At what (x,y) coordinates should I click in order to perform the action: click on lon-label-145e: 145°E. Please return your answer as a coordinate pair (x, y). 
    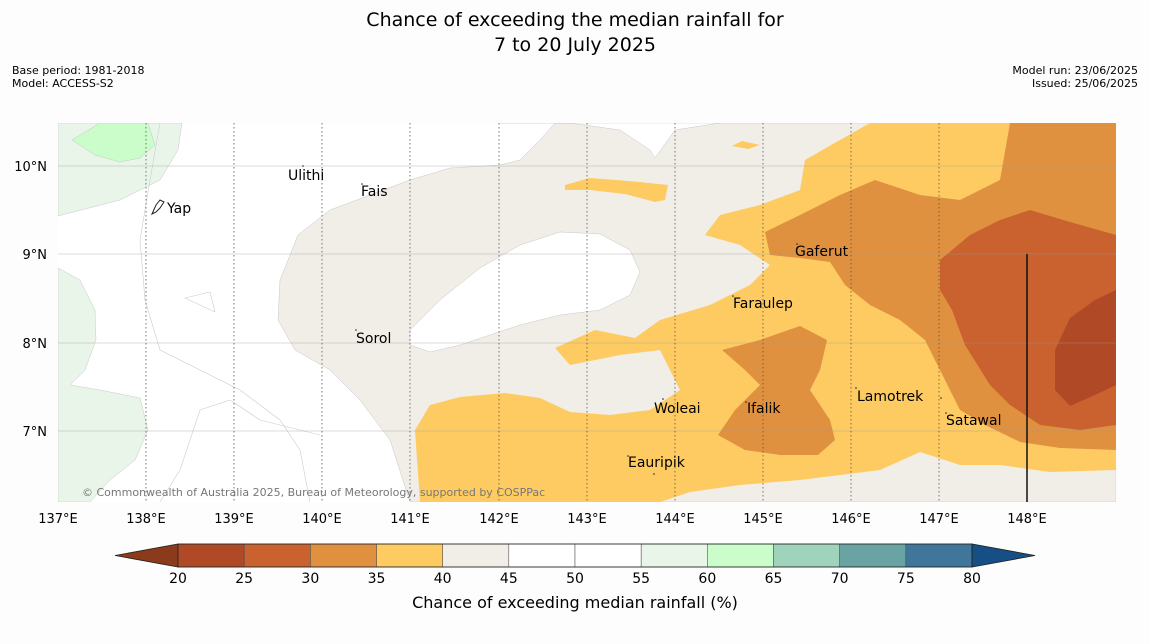
    Looking at the image, I should click on (763, 519).